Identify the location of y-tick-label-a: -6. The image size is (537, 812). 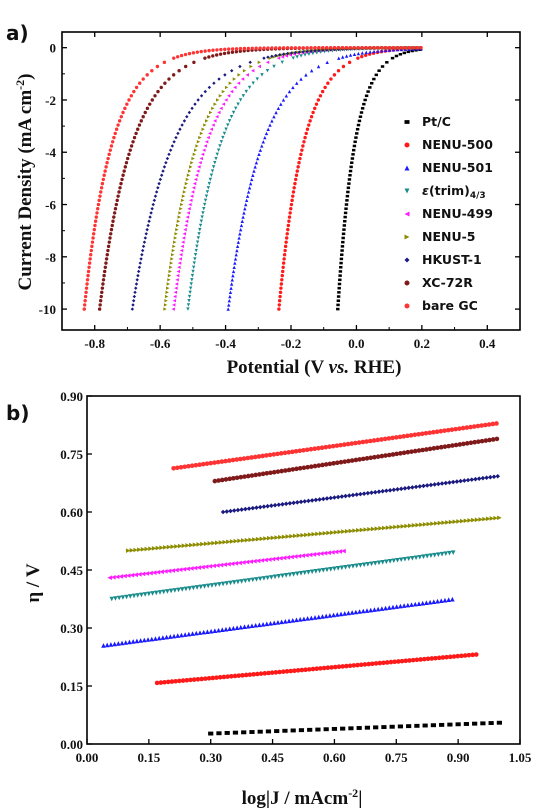
(50, 205).